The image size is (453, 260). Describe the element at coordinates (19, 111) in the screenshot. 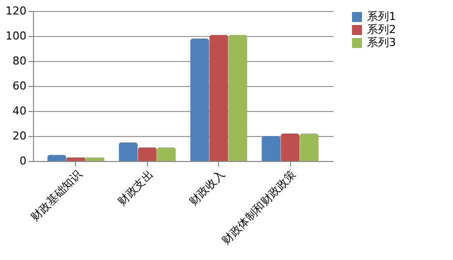

I see `y-tick-label: 40` at that location.